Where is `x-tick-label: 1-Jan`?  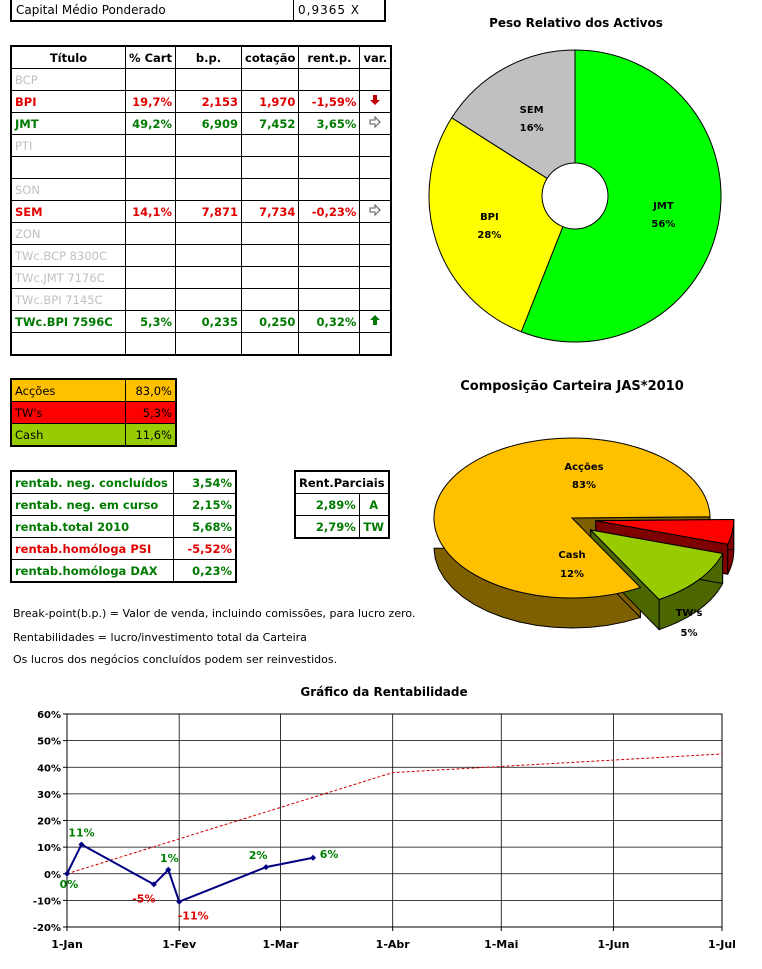
x-tick-label: 1-Jan is located at coordinates (67, 944).